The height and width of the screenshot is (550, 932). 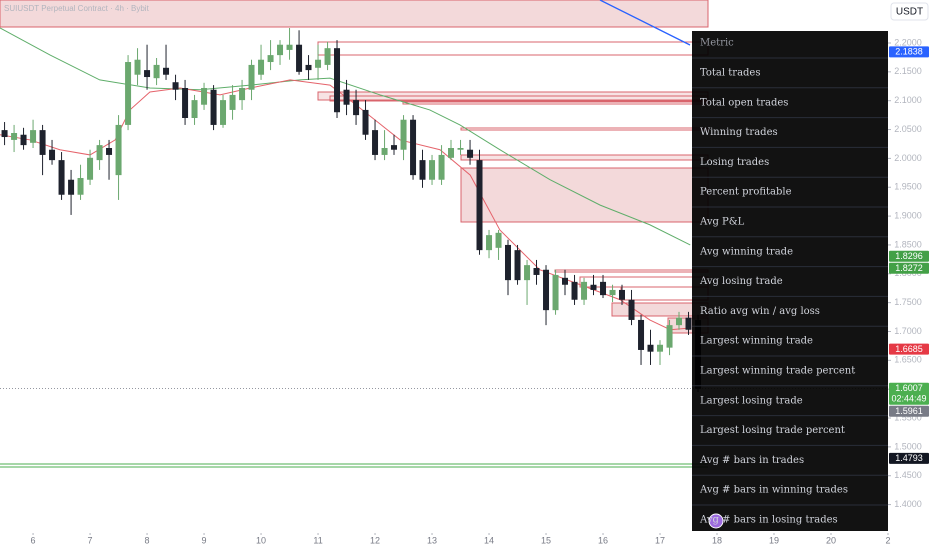 I want to click on y-tick-label: 1.8500, so click(x=908, y=244).